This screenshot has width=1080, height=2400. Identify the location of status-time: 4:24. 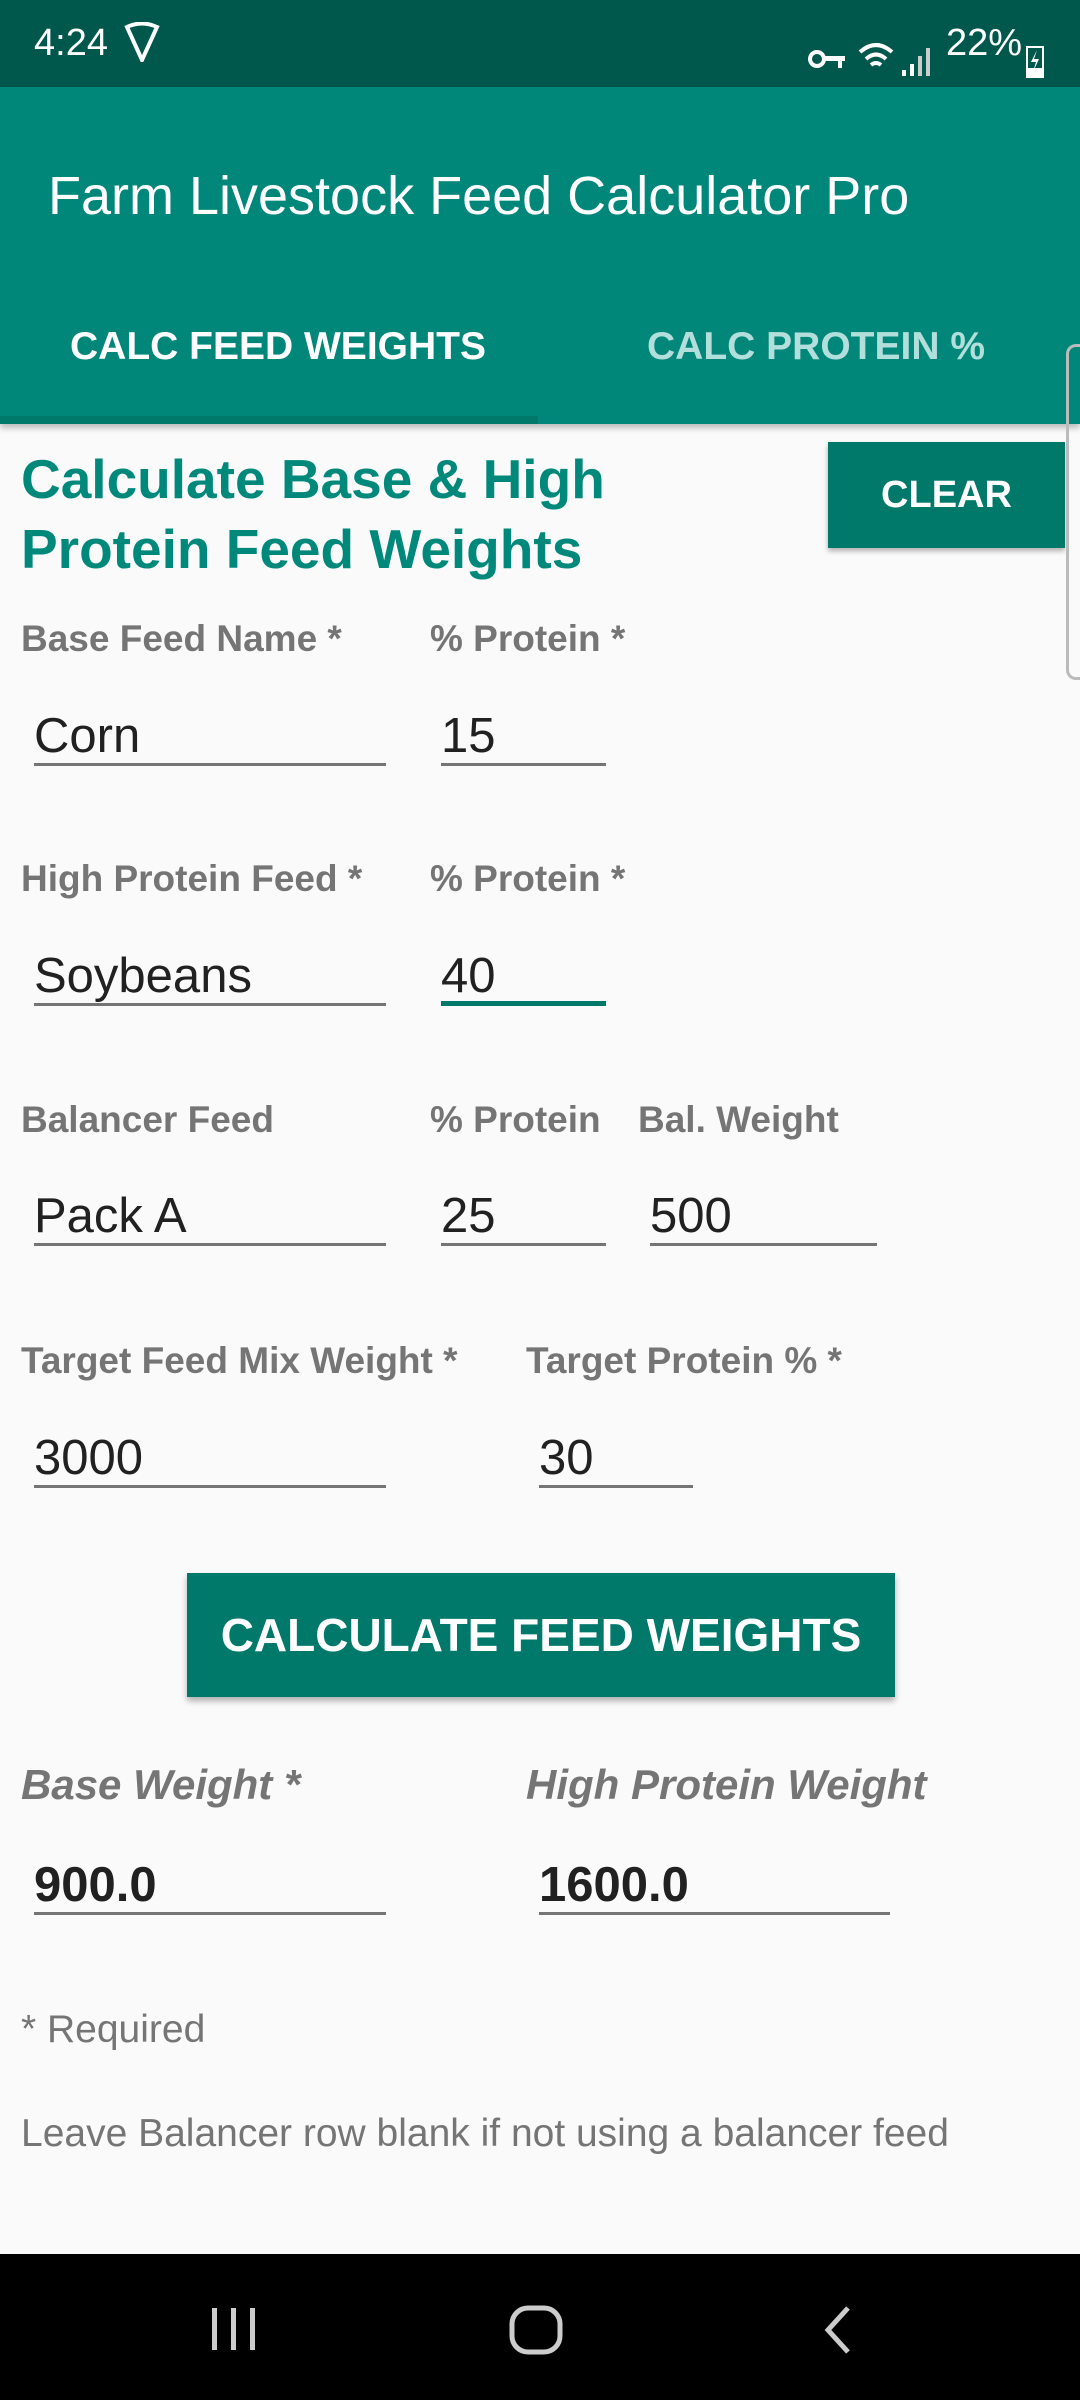
(71, 43).